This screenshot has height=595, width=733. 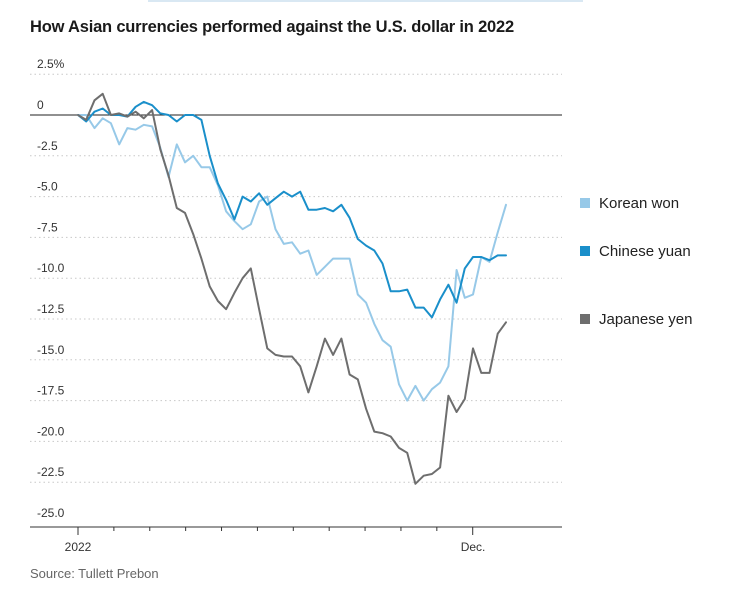 What do you see at coordinates (47, 187) in the screenshot?
I see `y-tick-label: -5.0` at bounding box center [47, 187].